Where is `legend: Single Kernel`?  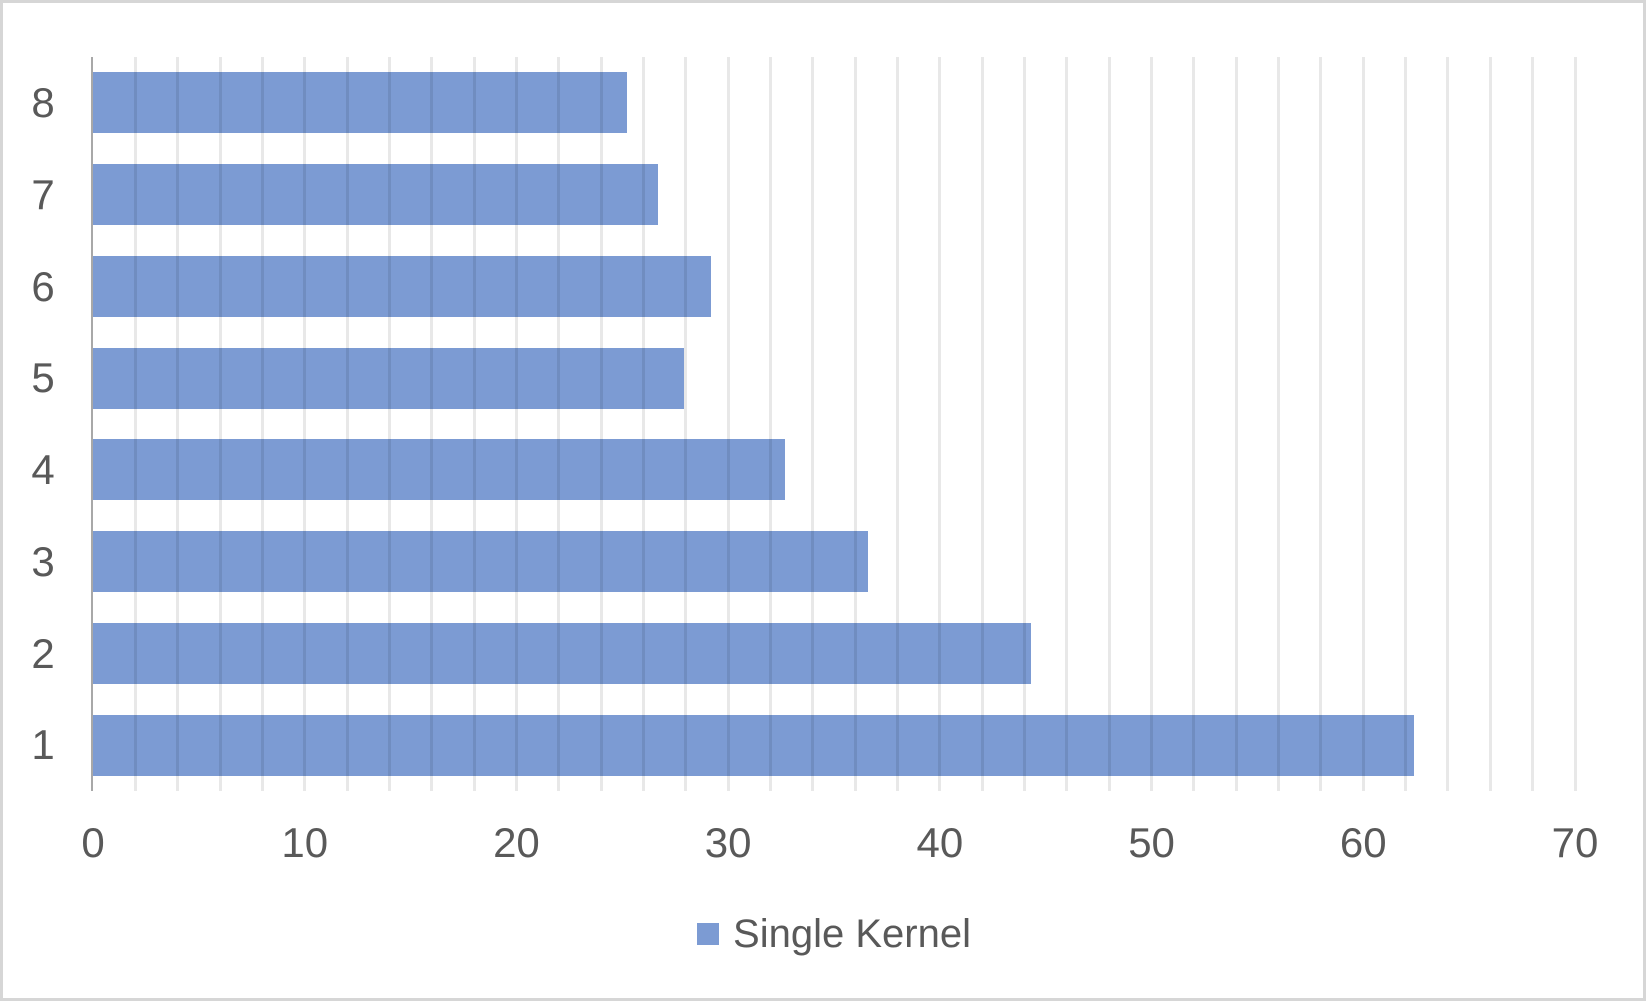 legend: Single Kernel is located at coordinates (834, 934).